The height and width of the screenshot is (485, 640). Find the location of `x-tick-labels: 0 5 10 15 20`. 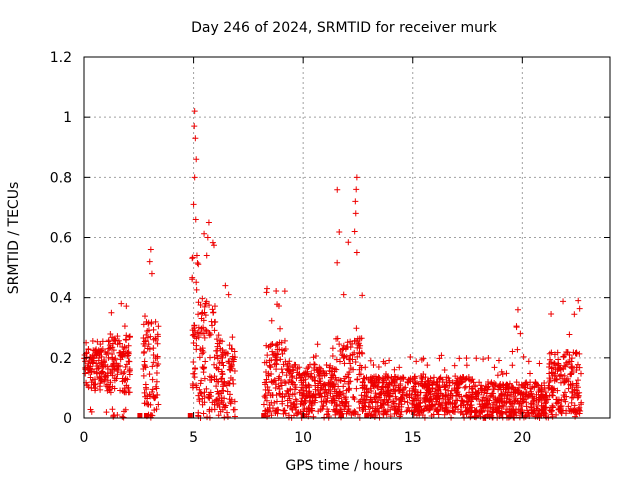

x-tick-labels: 0 5 10 15 20 is located at coordinates (306, 438).